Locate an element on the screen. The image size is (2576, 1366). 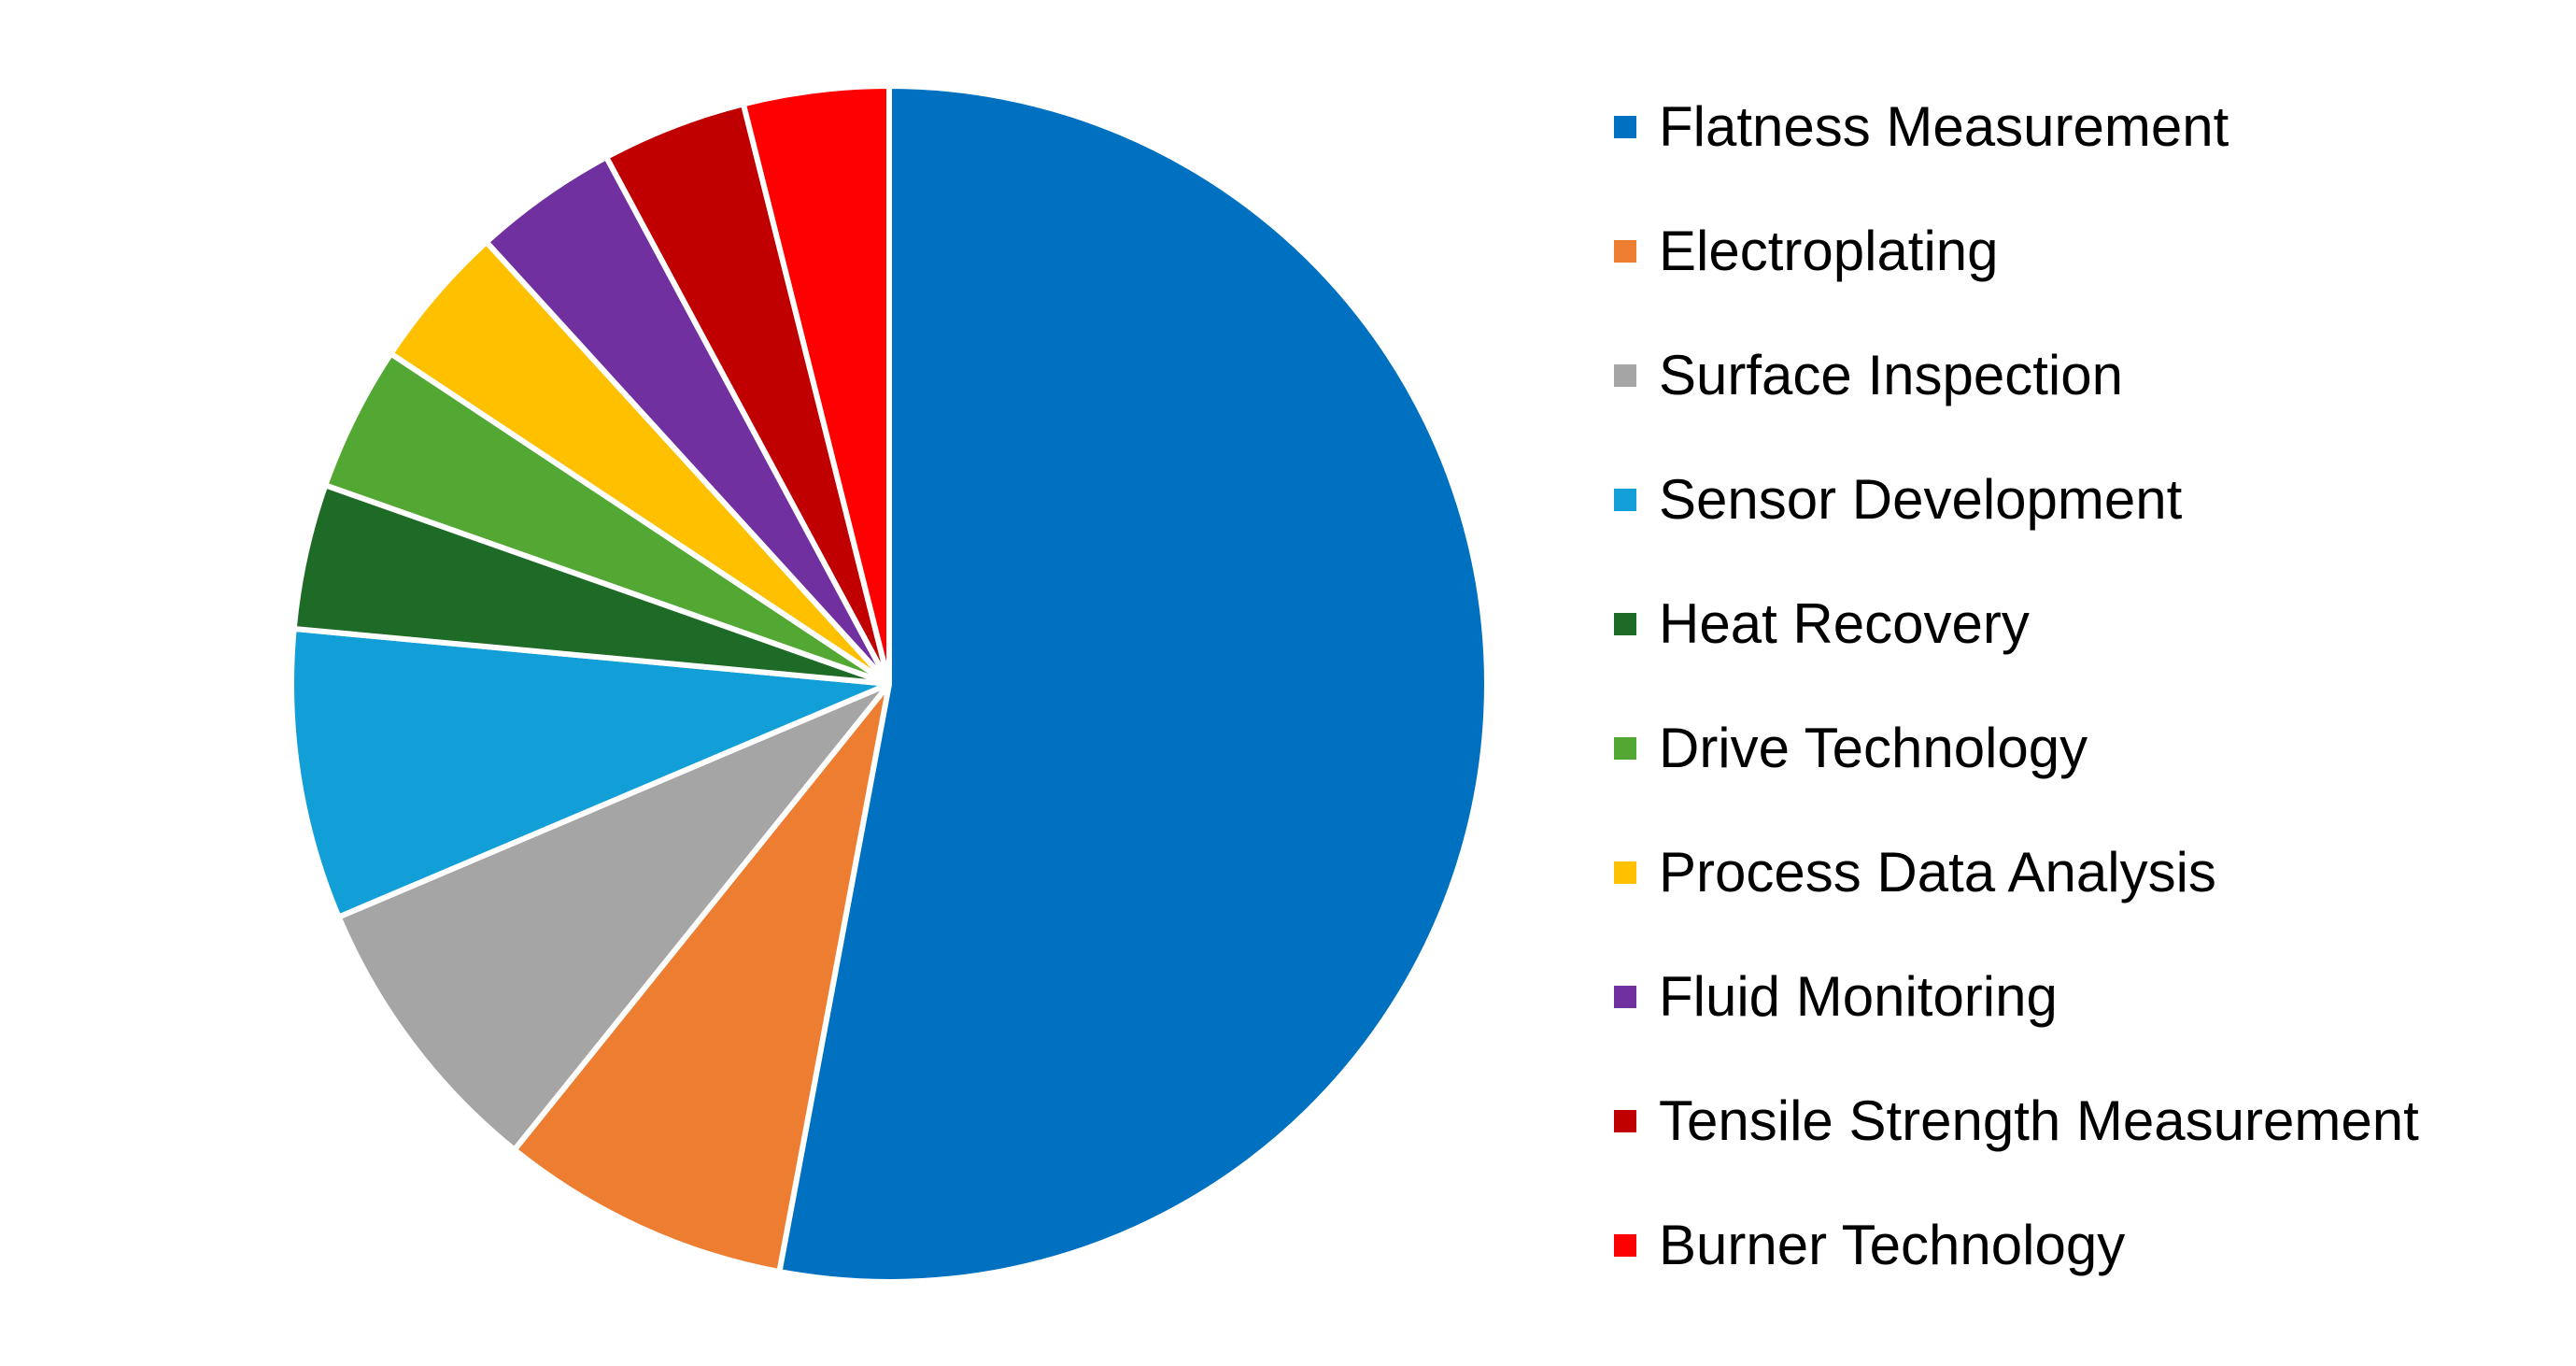
legend-item: Electroplating is located at coordinates (1806, 252).